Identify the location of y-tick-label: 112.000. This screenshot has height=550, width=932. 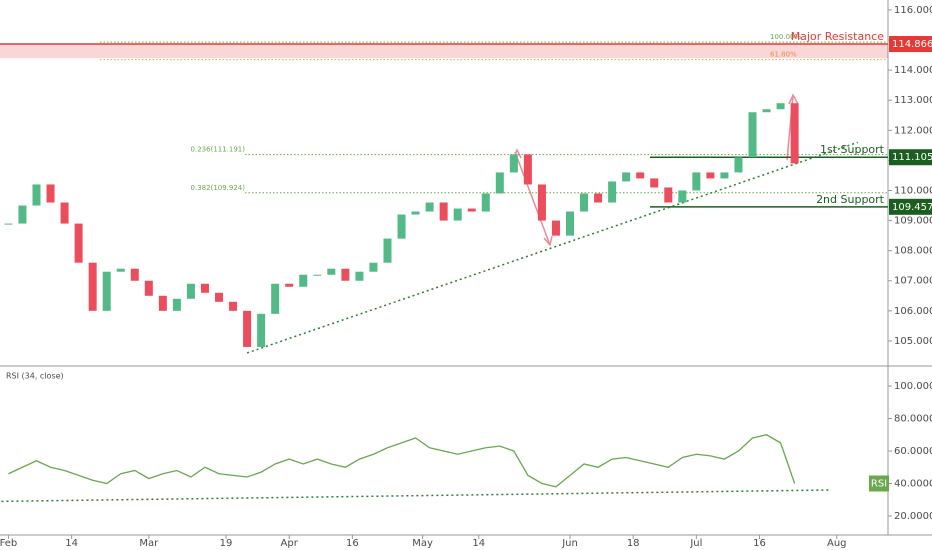
(913, 130).